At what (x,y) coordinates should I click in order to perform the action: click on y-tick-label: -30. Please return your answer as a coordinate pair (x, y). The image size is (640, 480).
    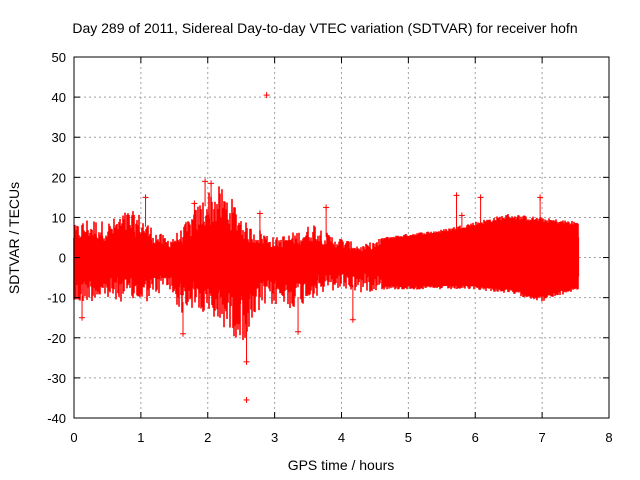
    Looking at the image, I should click on (56, 378).